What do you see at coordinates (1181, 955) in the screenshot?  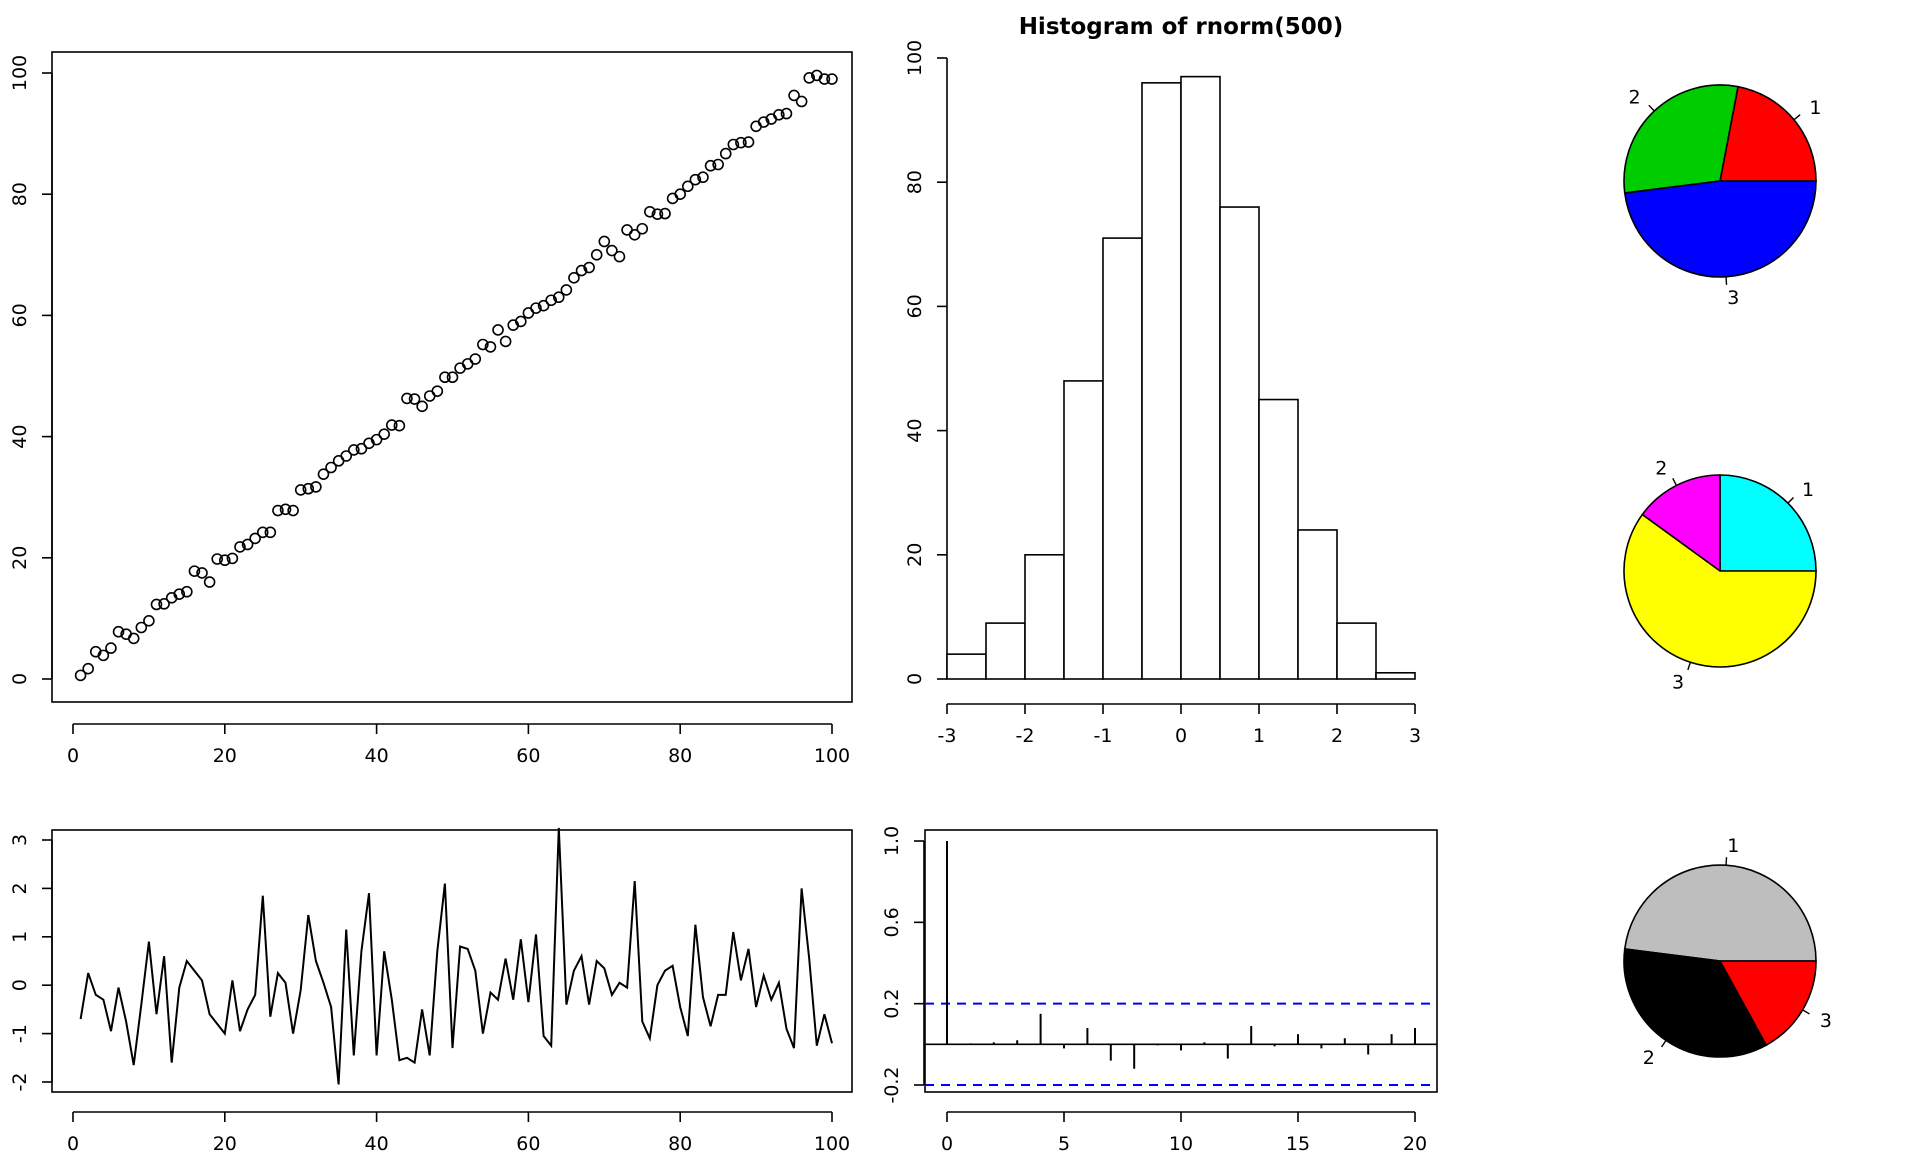 I see `acf-bars` at bounding box center [1181, 955].